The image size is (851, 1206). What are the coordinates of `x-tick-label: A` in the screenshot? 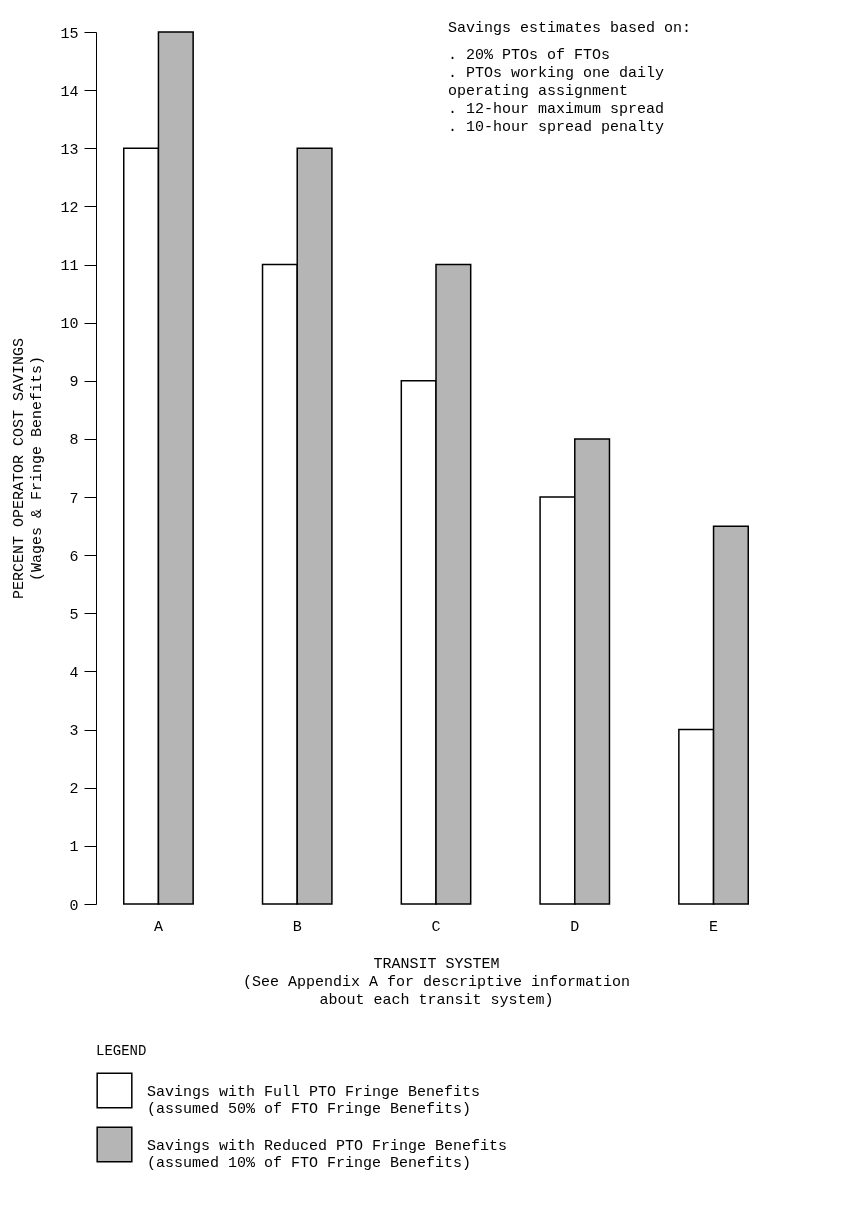 It's located at (158, 927).